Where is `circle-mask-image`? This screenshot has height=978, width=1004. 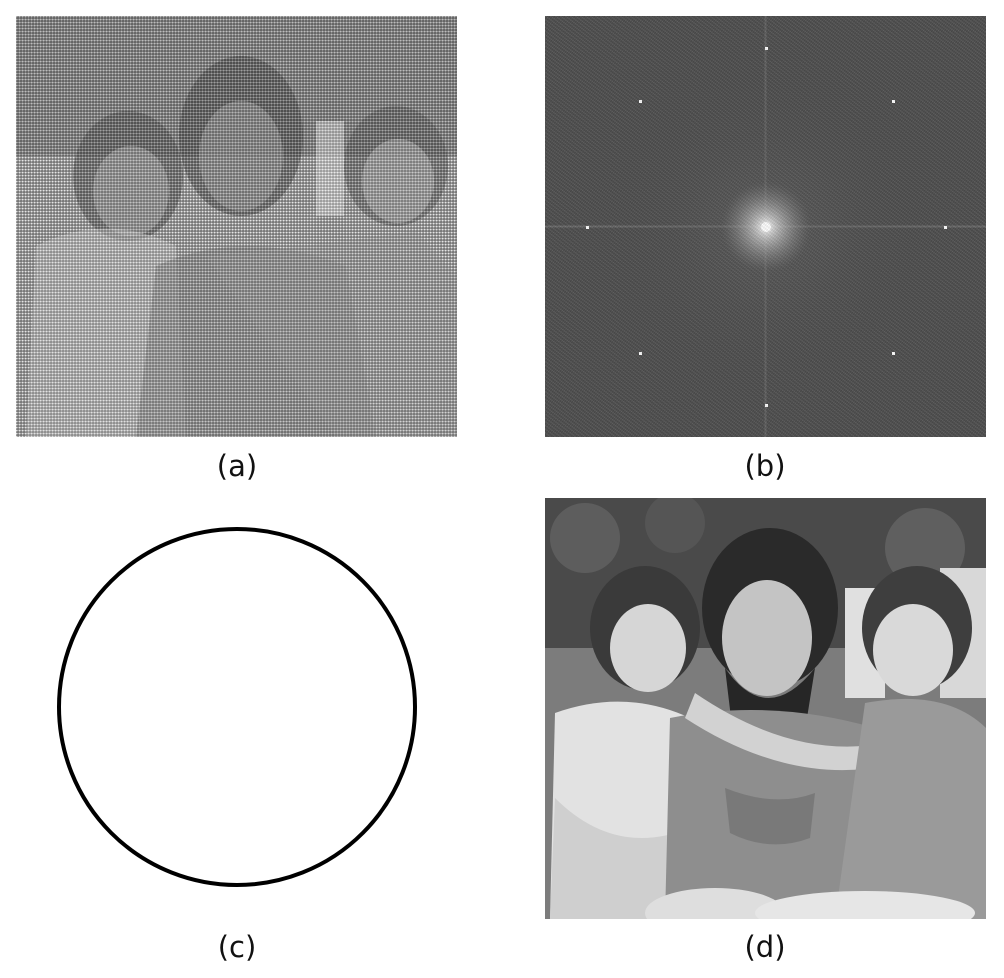 circle-mask-image is located at coordinates (237, 707).